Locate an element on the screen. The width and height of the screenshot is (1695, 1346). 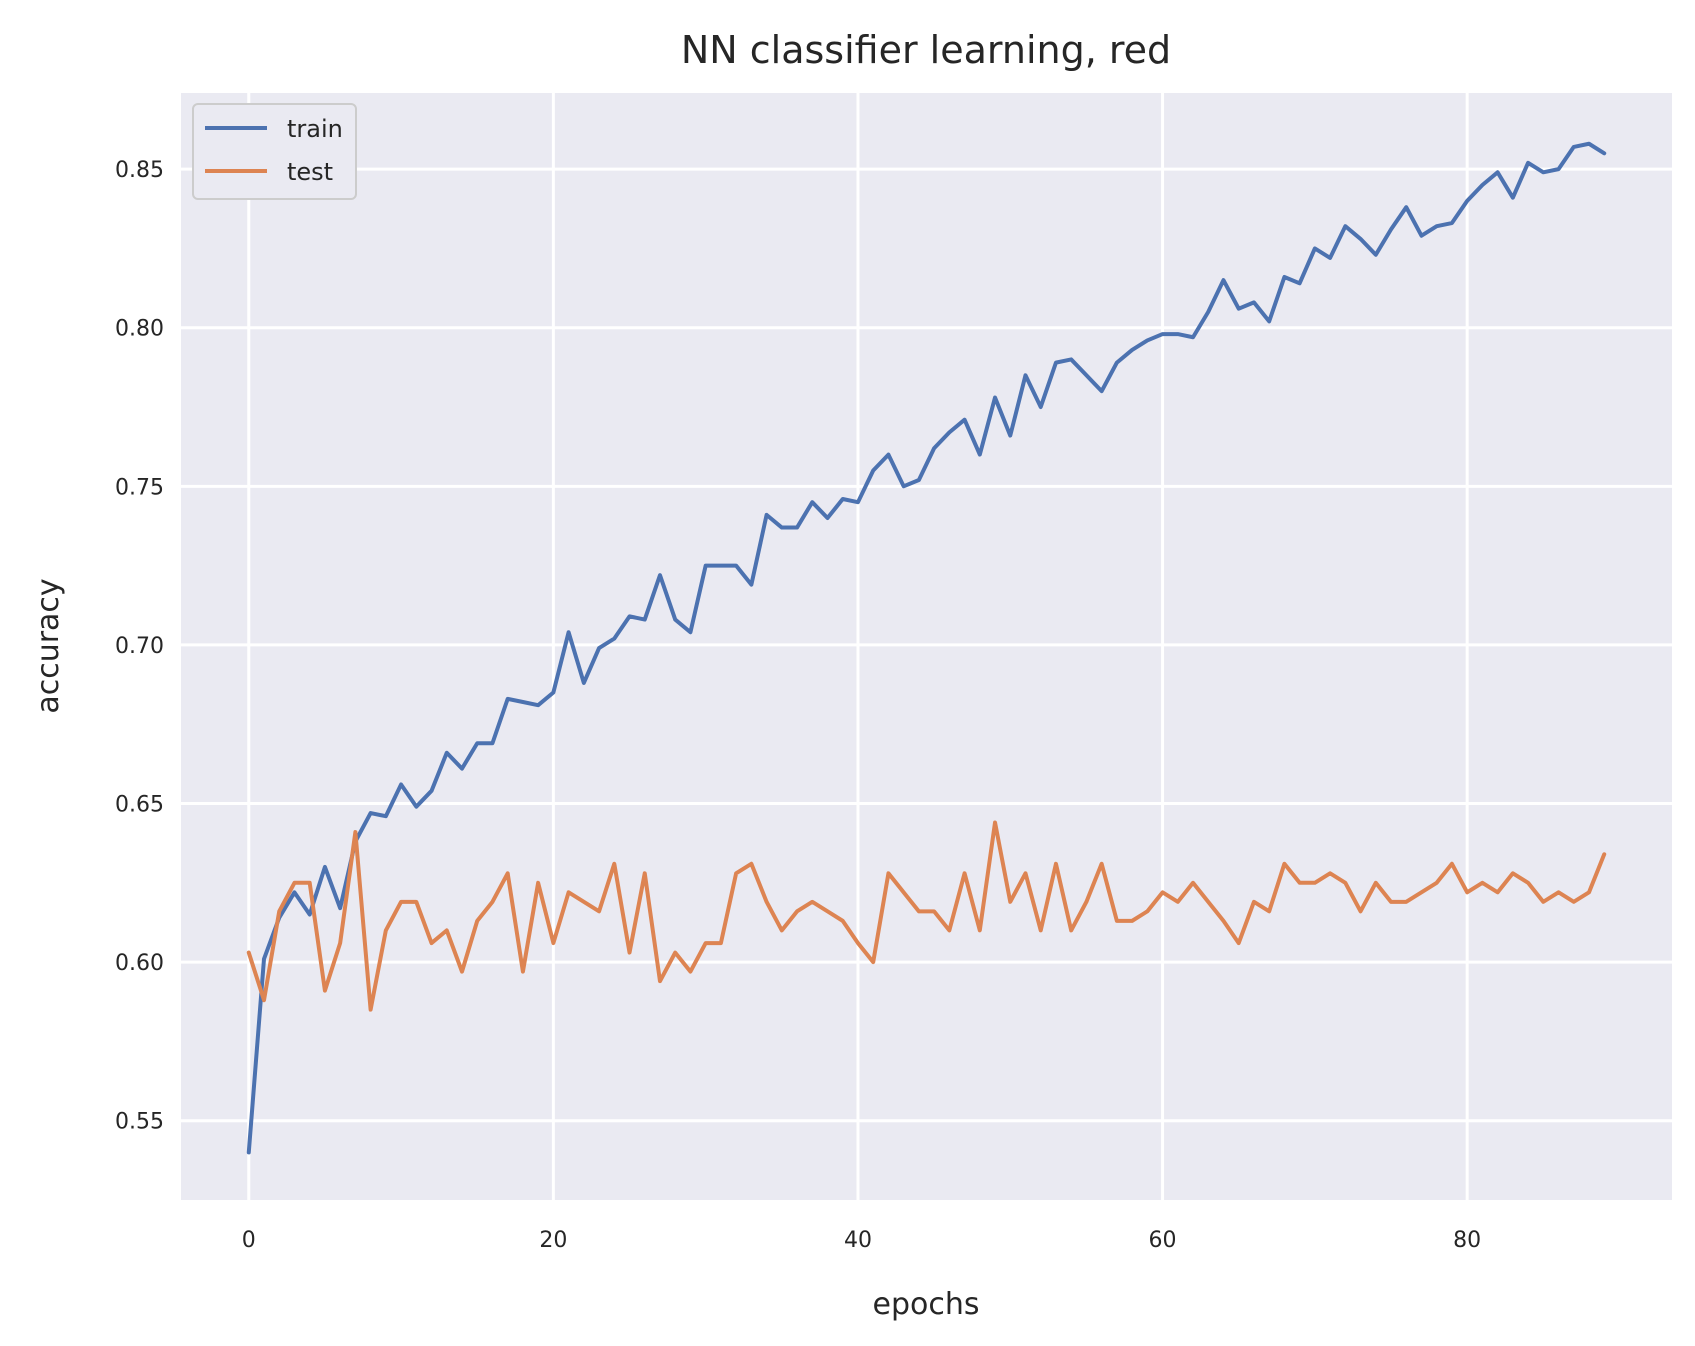
y-tick-label: 0.65 is located at coordinates (139, 805).